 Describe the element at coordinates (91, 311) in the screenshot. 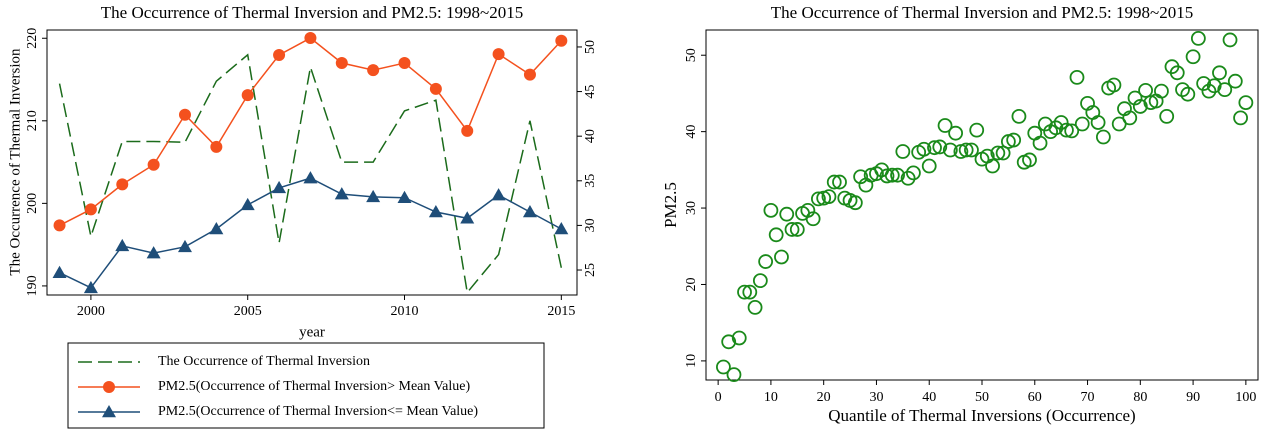

I see `x-tick-label: 2000` at that location.